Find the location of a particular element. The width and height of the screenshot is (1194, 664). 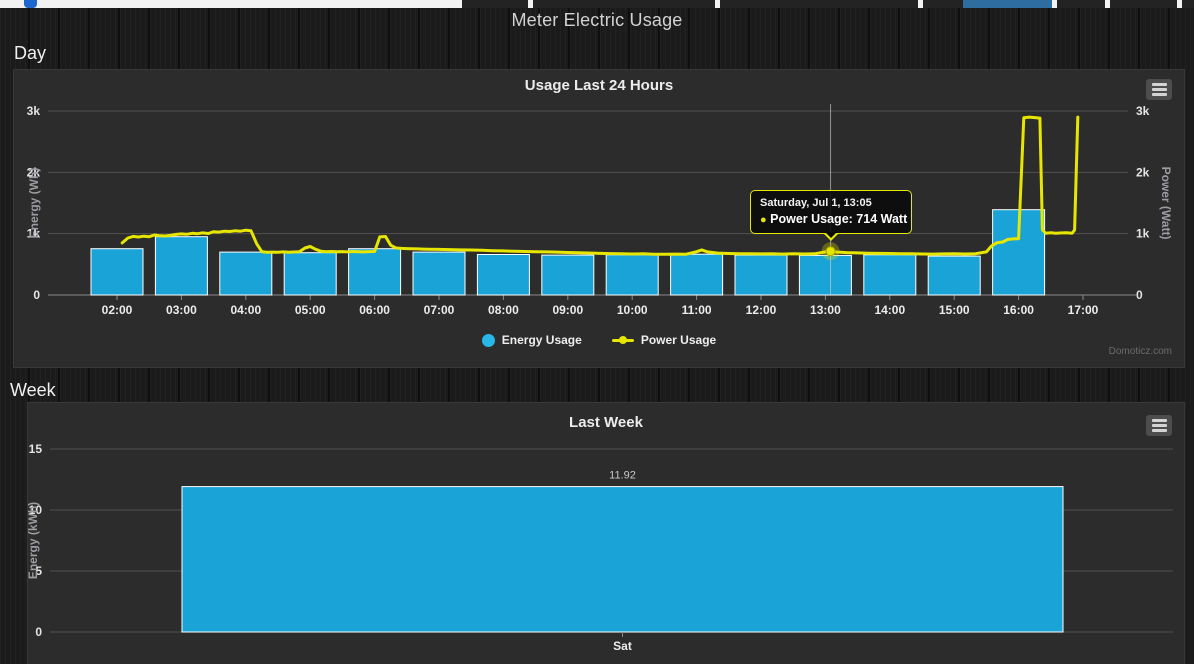

x-axis-tick-label: 13:00 is located at coordinates (825, 310).